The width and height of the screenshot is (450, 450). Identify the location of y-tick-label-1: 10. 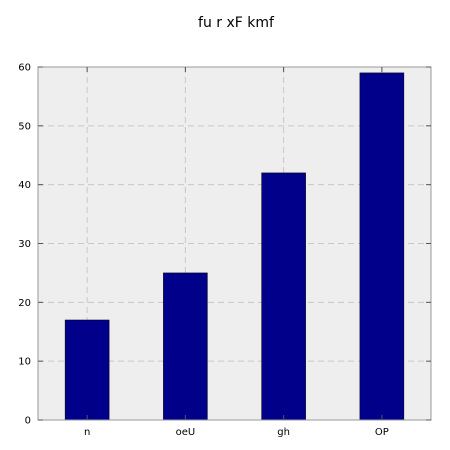
(24, 362).